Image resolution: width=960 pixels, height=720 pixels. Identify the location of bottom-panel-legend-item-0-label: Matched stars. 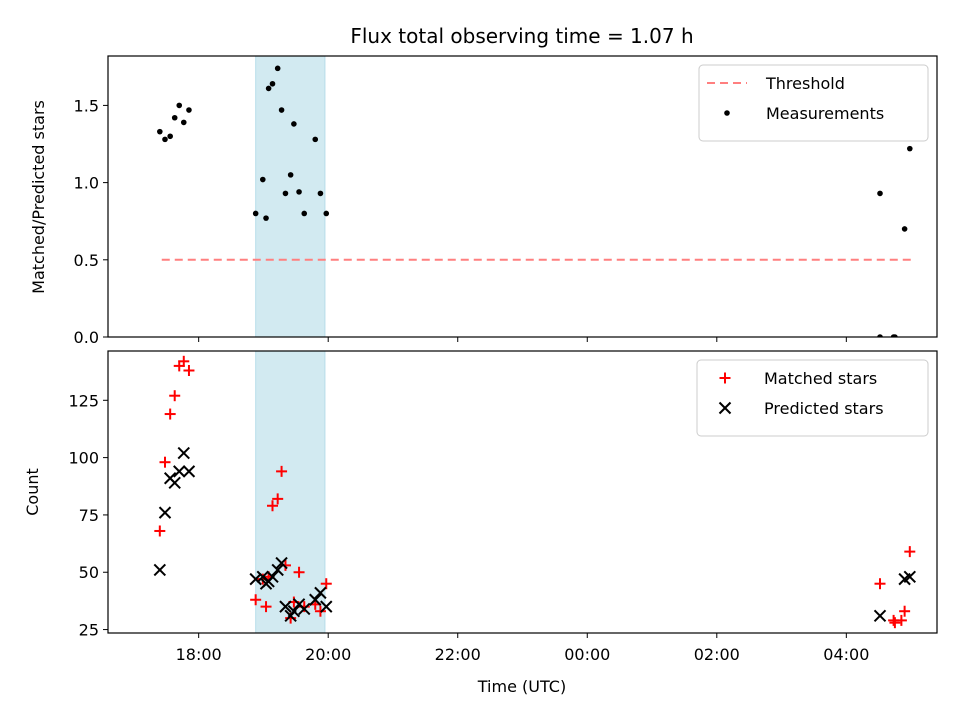
(820, 378).